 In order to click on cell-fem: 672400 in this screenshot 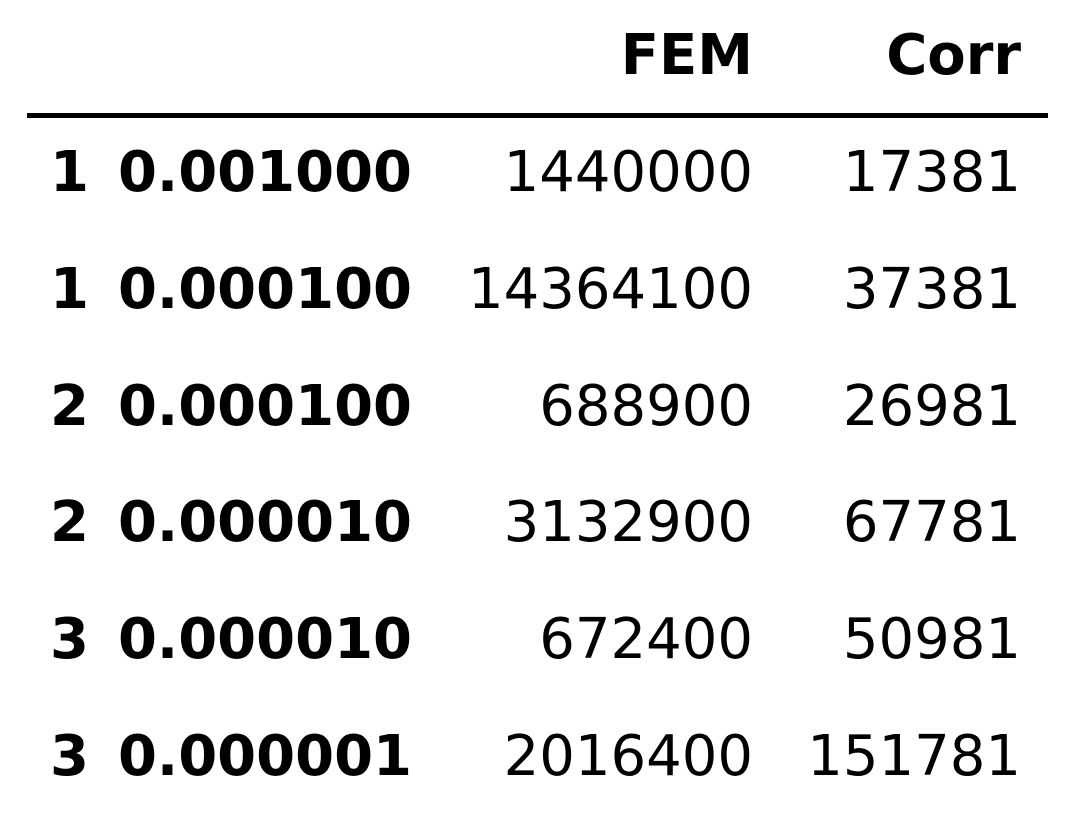, I will do `click(646, 639)`.